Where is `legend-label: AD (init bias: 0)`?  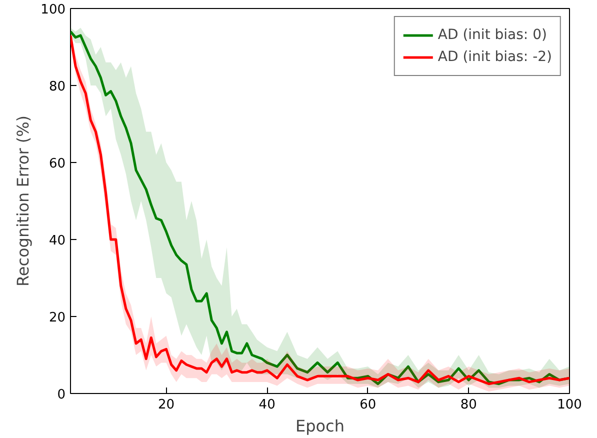 legend-label: AD (init bias: 0) is located at coordinates (492, 35).